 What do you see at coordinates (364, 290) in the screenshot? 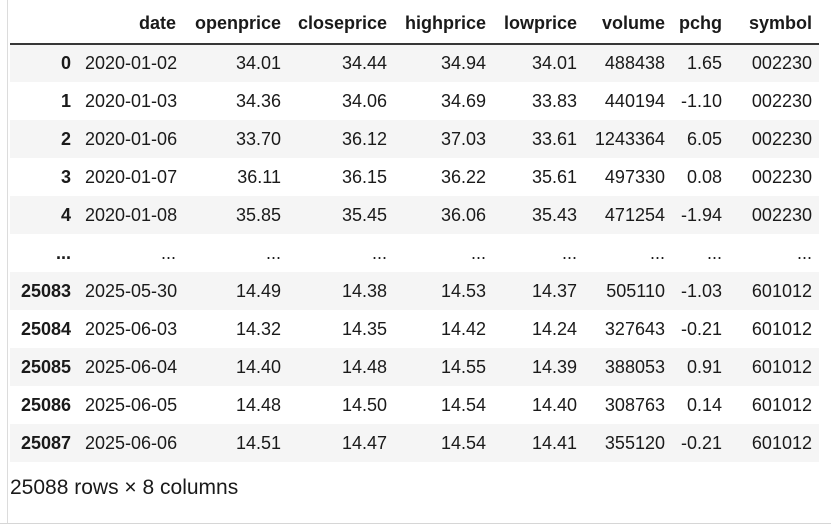
I see `data-cell: 14.38` at bounding box center [364, 290].